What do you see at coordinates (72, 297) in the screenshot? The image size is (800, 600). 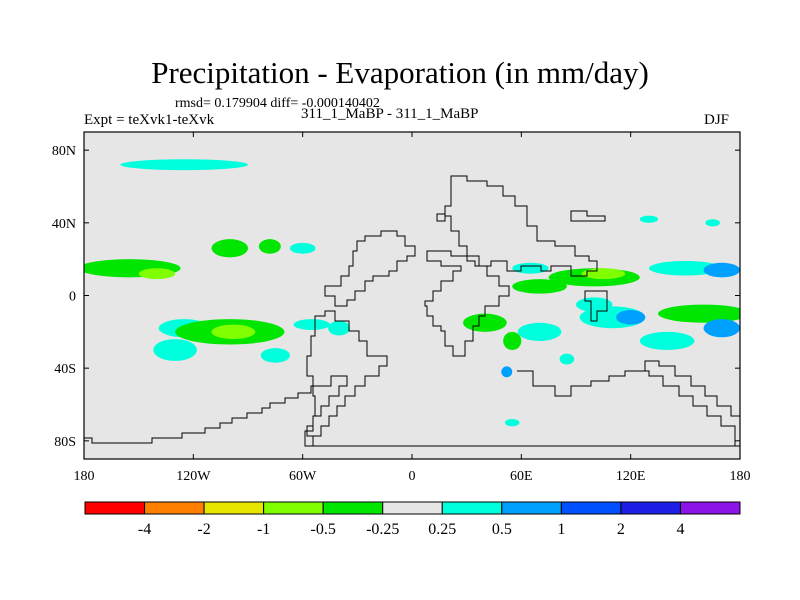 I see `y-tick-label: 0` at bounding box center [72, 297].